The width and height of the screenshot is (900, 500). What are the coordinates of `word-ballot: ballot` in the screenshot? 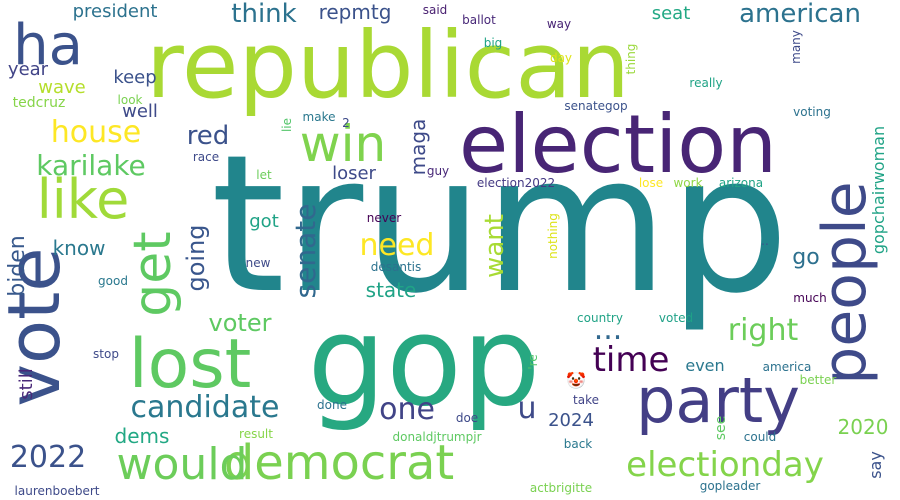 It's located at (479, 20).